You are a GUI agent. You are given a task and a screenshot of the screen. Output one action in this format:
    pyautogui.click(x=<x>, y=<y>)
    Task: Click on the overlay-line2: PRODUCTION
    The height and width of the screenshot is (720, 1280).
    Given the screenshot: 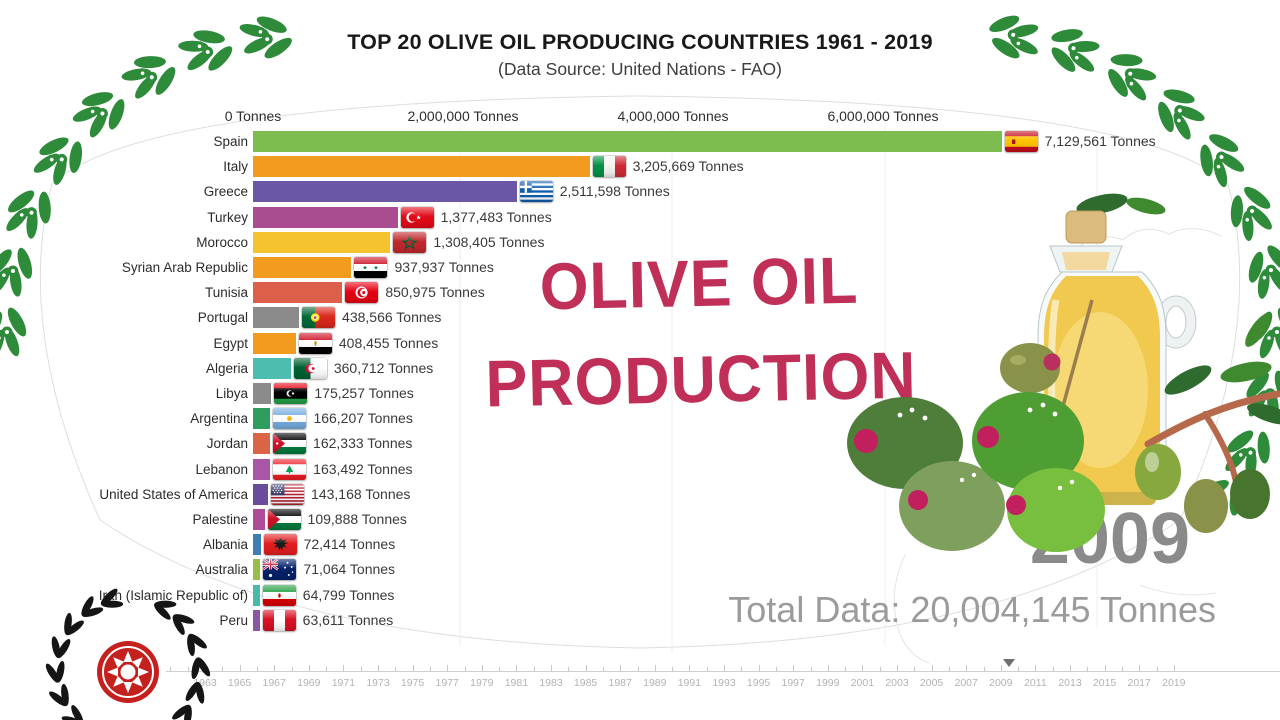 What is the action you would take?
    pyautogui.click(x=701, y=379)
    